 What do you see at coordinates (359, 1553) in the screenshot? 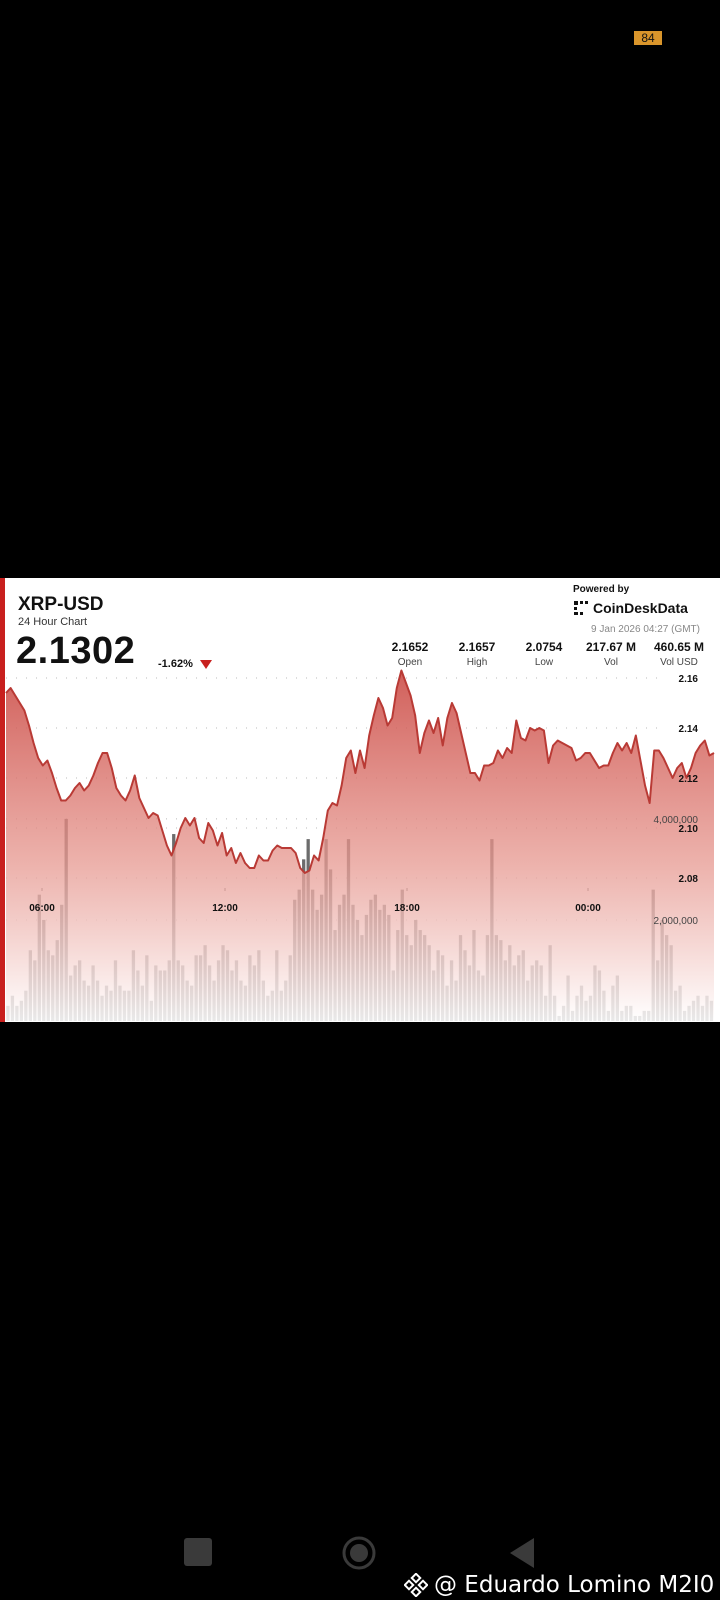
I see `home-button` at bounding box center [359, 1553].